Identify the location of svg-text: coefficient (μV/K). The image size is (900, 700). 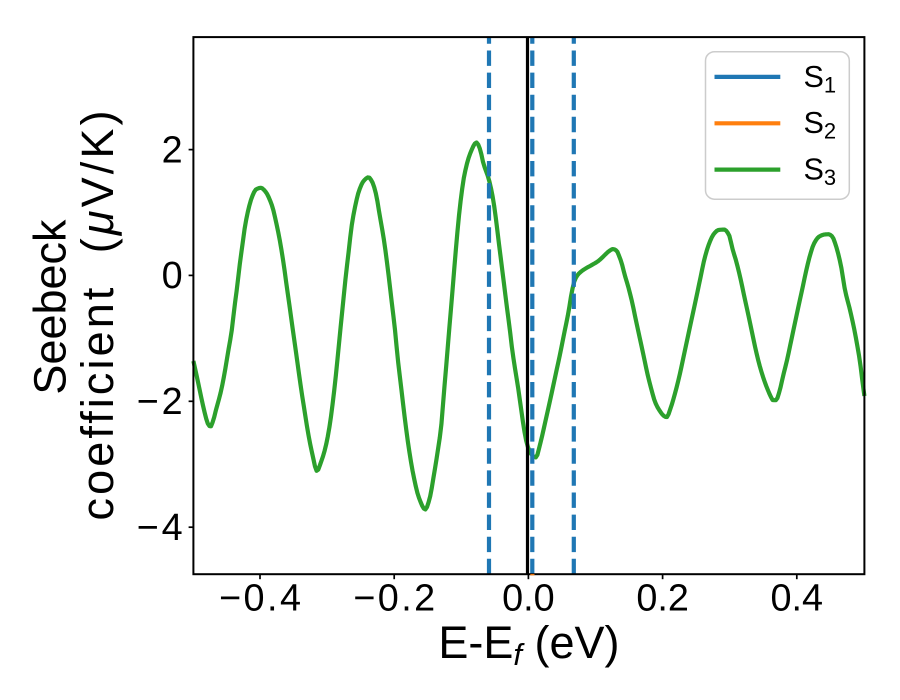
(97, 316).